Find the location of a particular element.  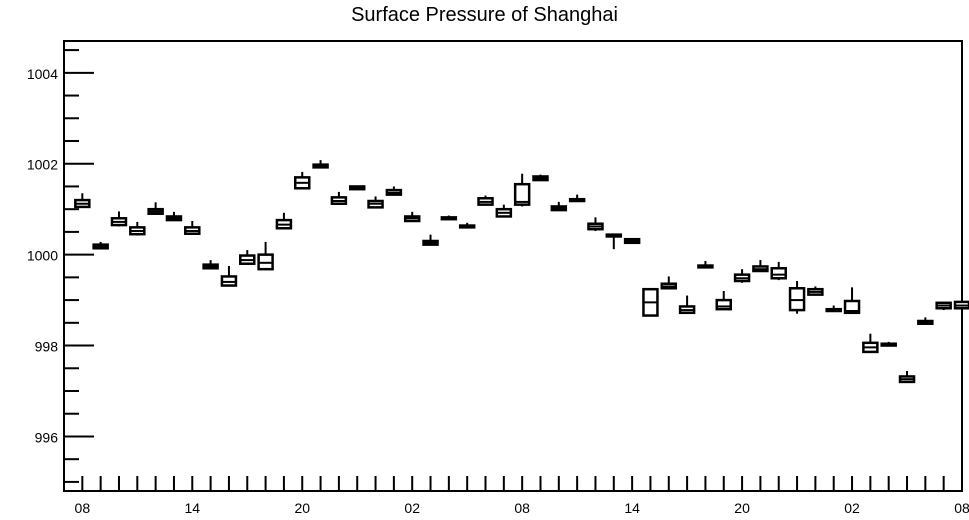

y-tick-label: 996 is located at coordinates (47, 437).